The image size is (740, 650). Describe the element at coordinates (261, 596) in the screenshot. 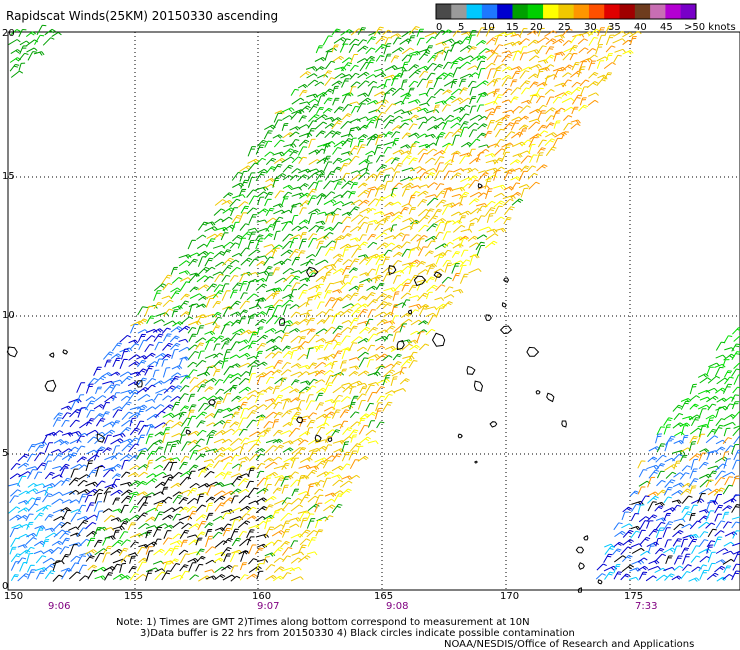

I see `lon-label-160: 160` at that location.